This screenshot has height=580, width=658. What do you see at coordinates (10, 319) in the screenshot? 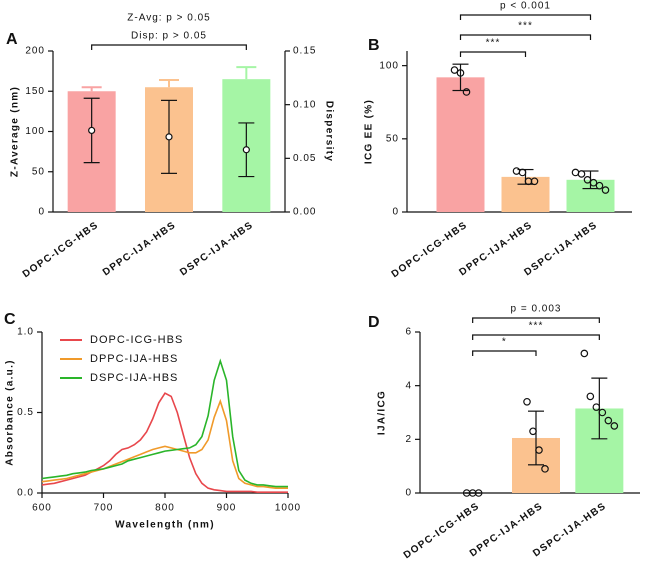
I see `panel-letter: C` at bounding box center [10, 319].